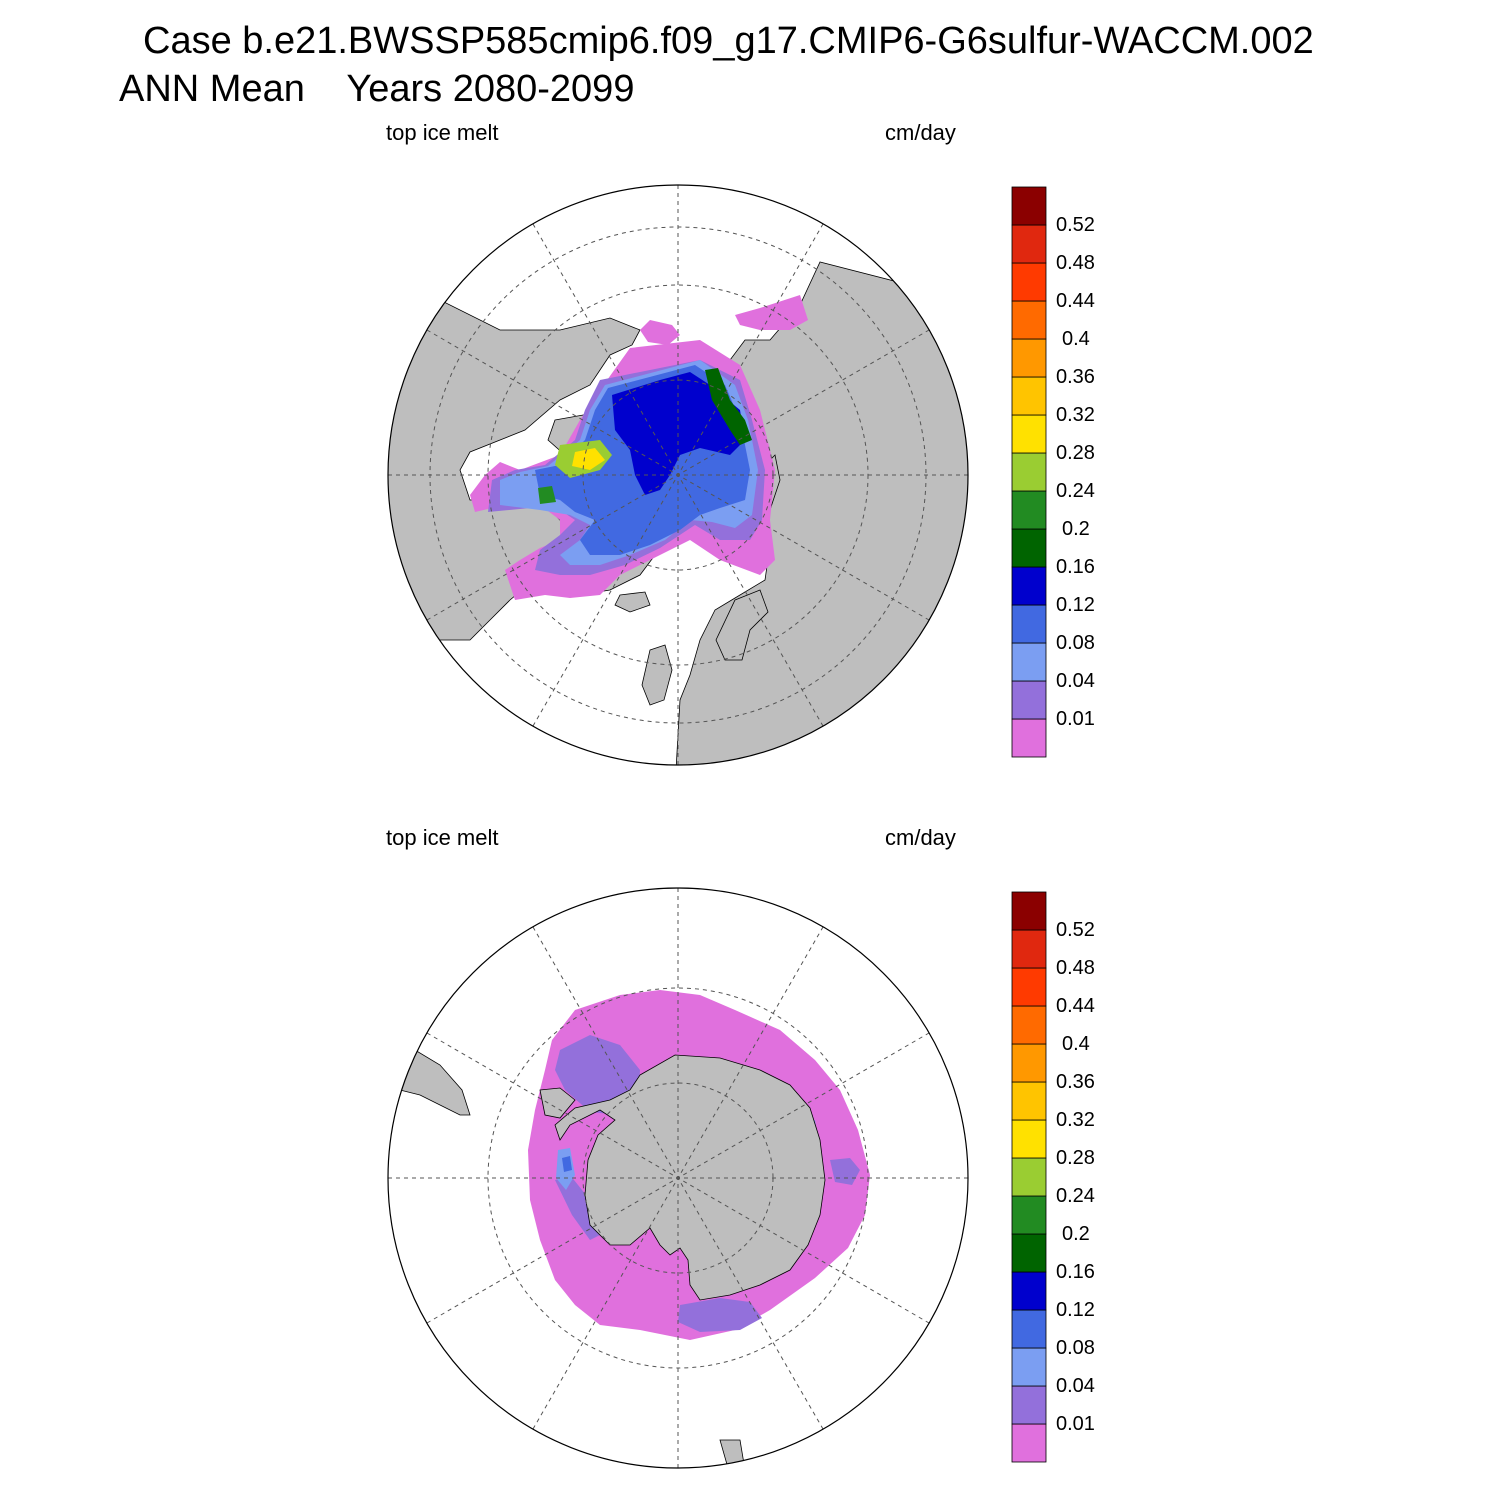 The width and height of the screenshot is (1500, 1500). Describe the element at coordinates (657, 675) in the screenshot. I see `uk-island` at that location.